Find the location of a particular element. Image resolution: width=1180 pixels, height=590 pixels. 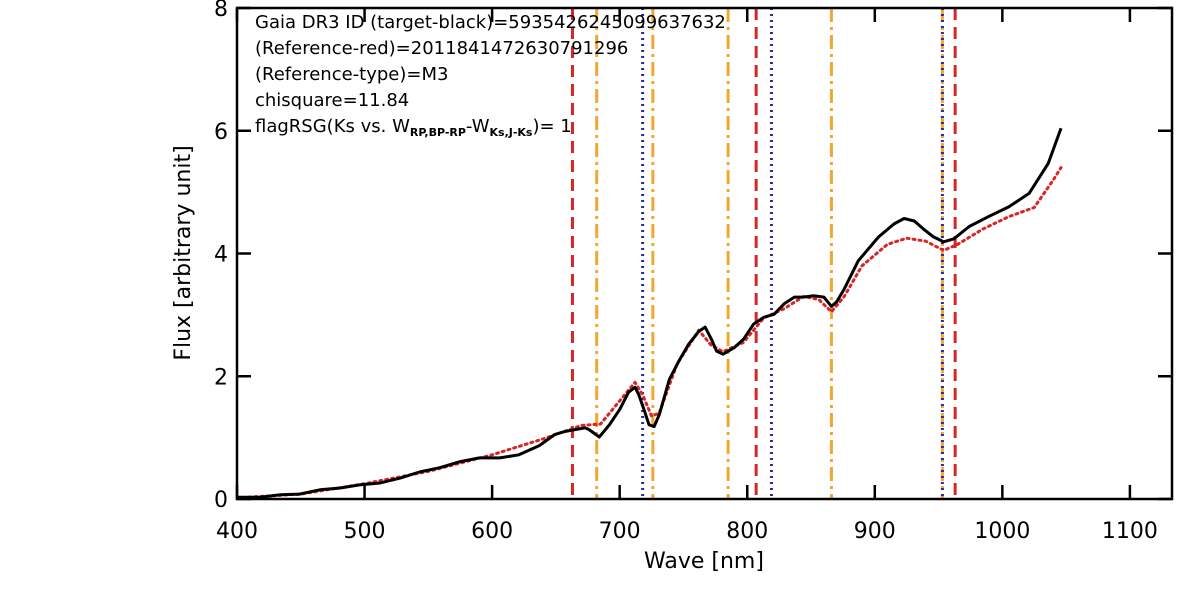

annotation: (Reference-type)=M3 is located at coordinates (351, 74).